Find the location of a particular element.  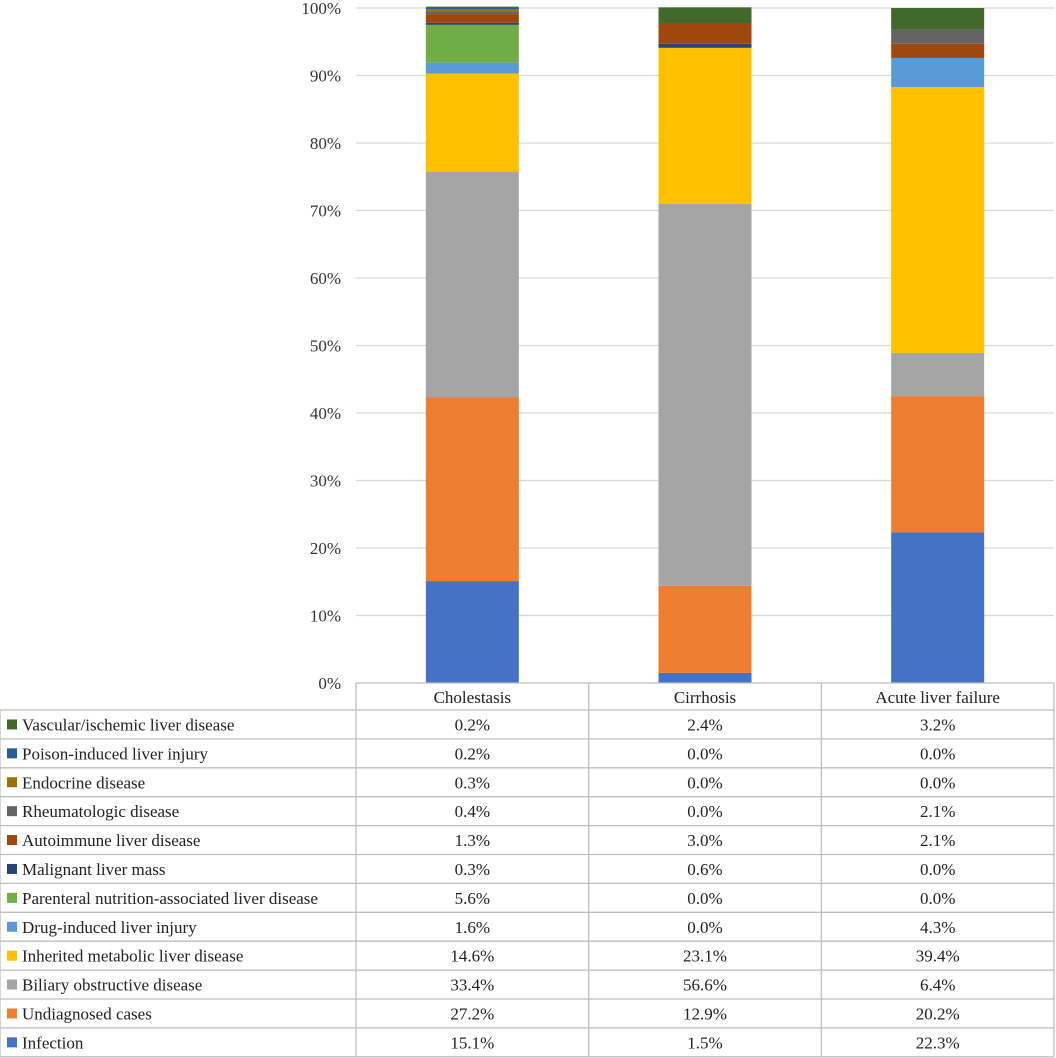

data-label: 14.6% is located at coordinates (472, 956).